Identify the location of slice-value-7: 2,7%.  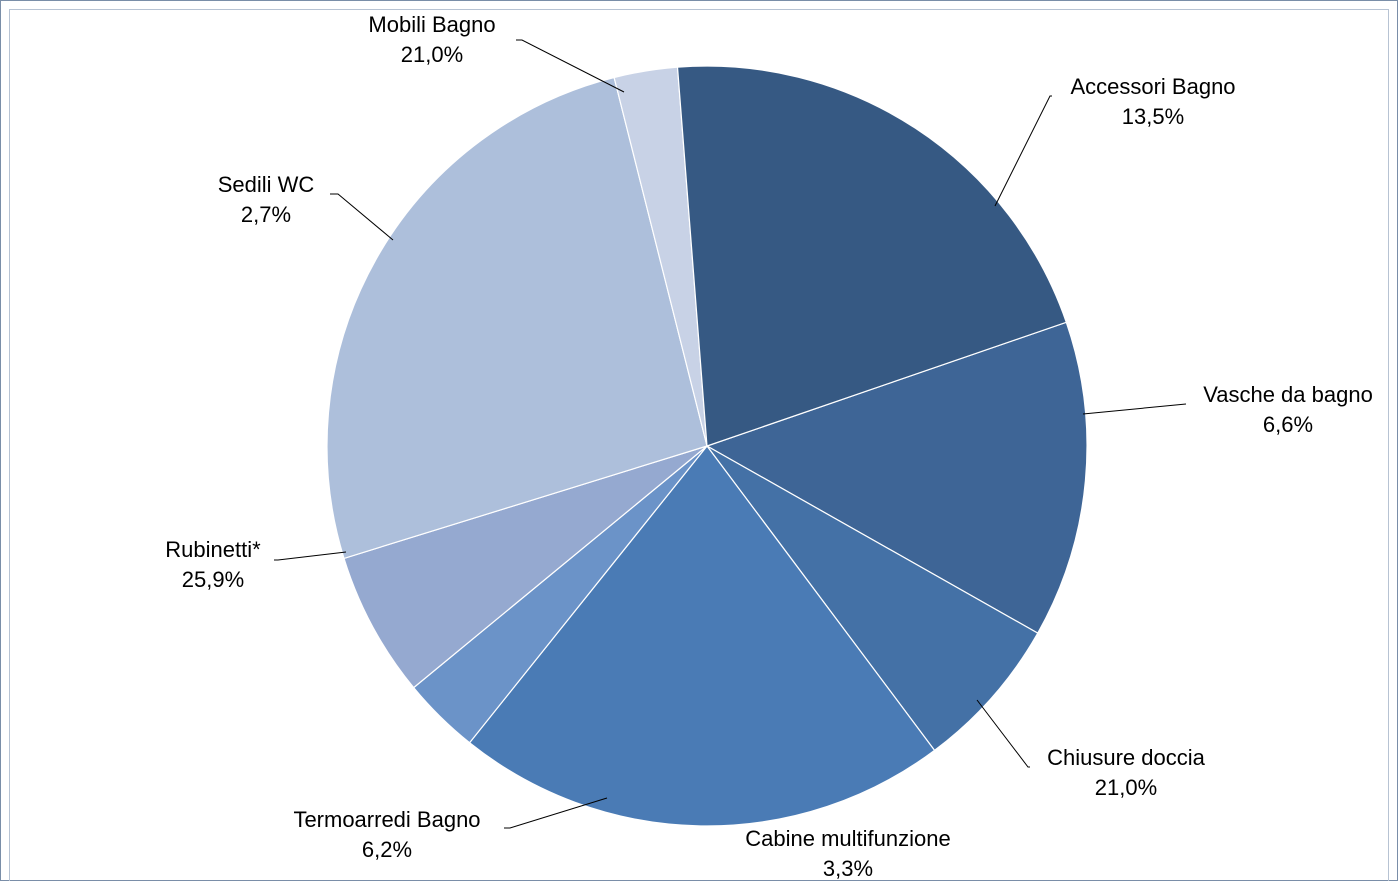
(266, 214).